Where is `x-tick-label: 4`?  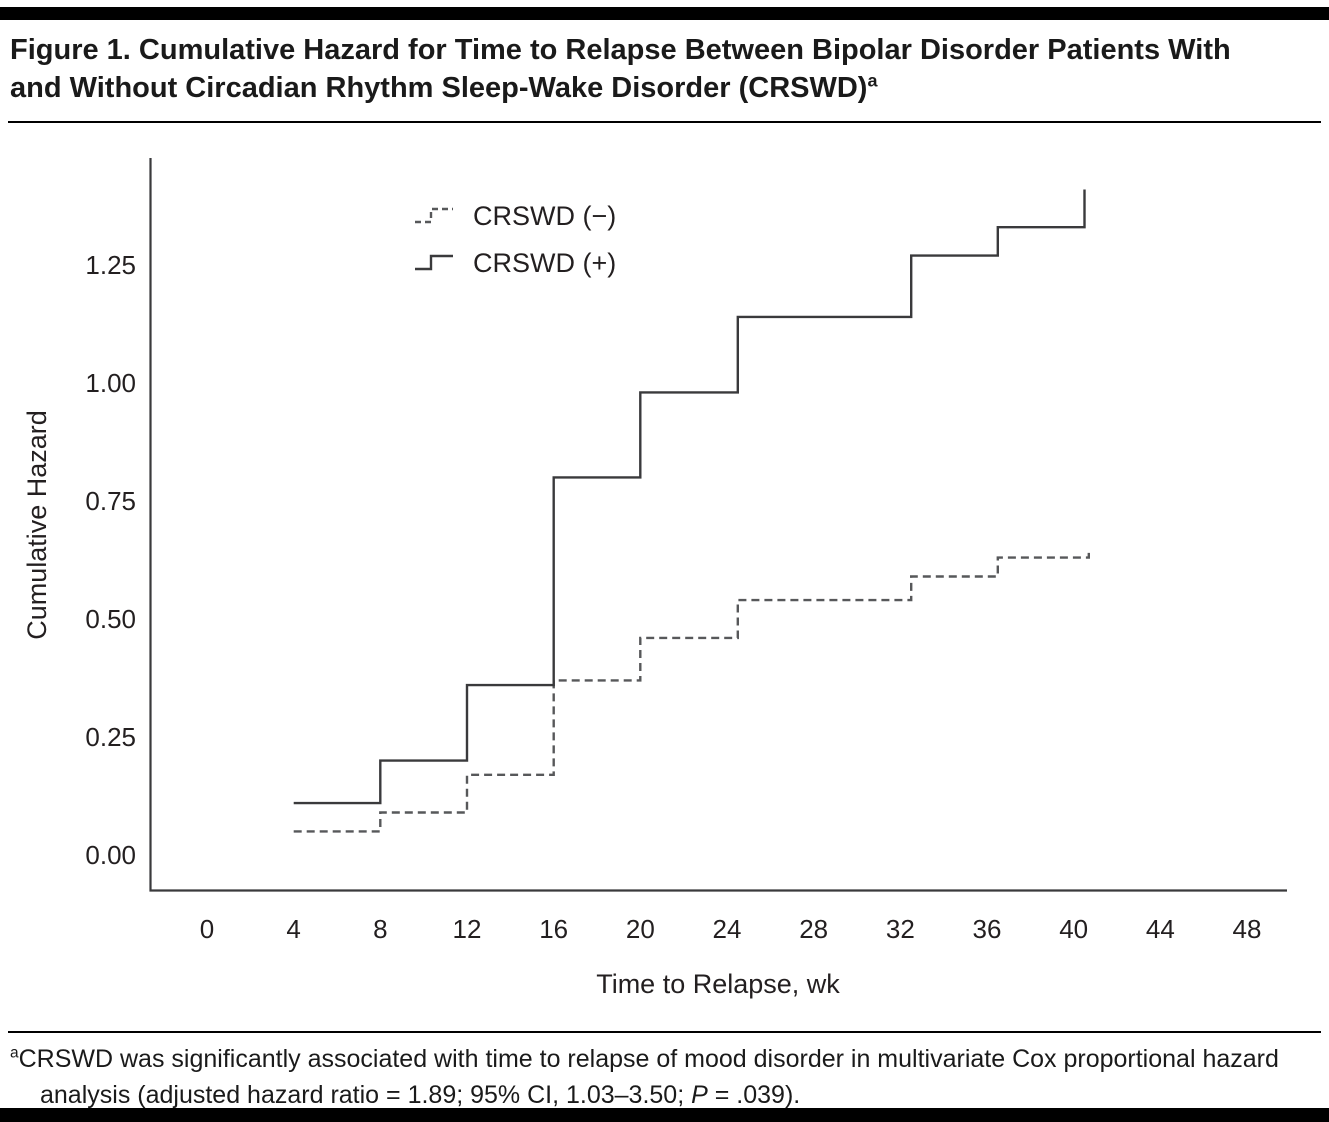 x-tick-label: 4 is located at coordinates (293, 929).